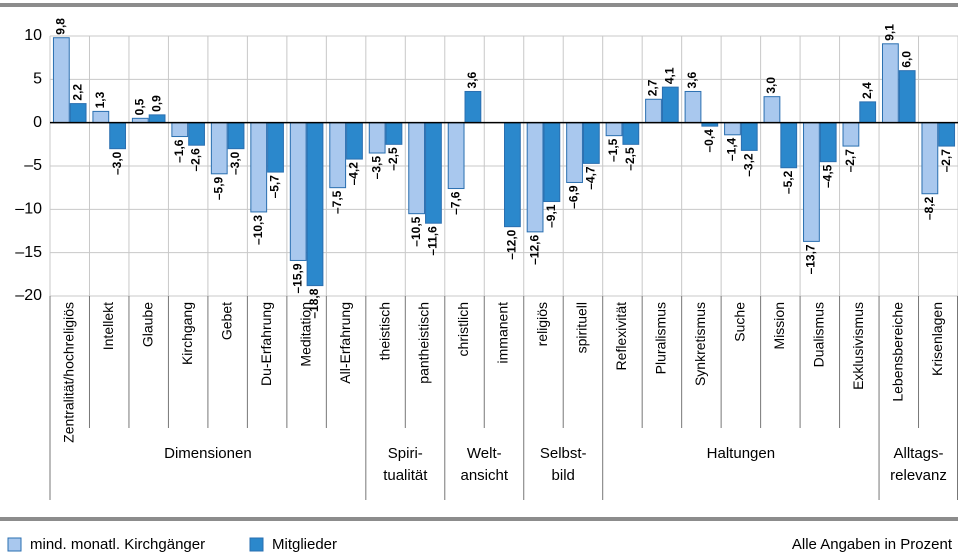 The width and height of the screenshot is (958, 560). I want to click on x-tick-label: theistisch, so click(384, 331).